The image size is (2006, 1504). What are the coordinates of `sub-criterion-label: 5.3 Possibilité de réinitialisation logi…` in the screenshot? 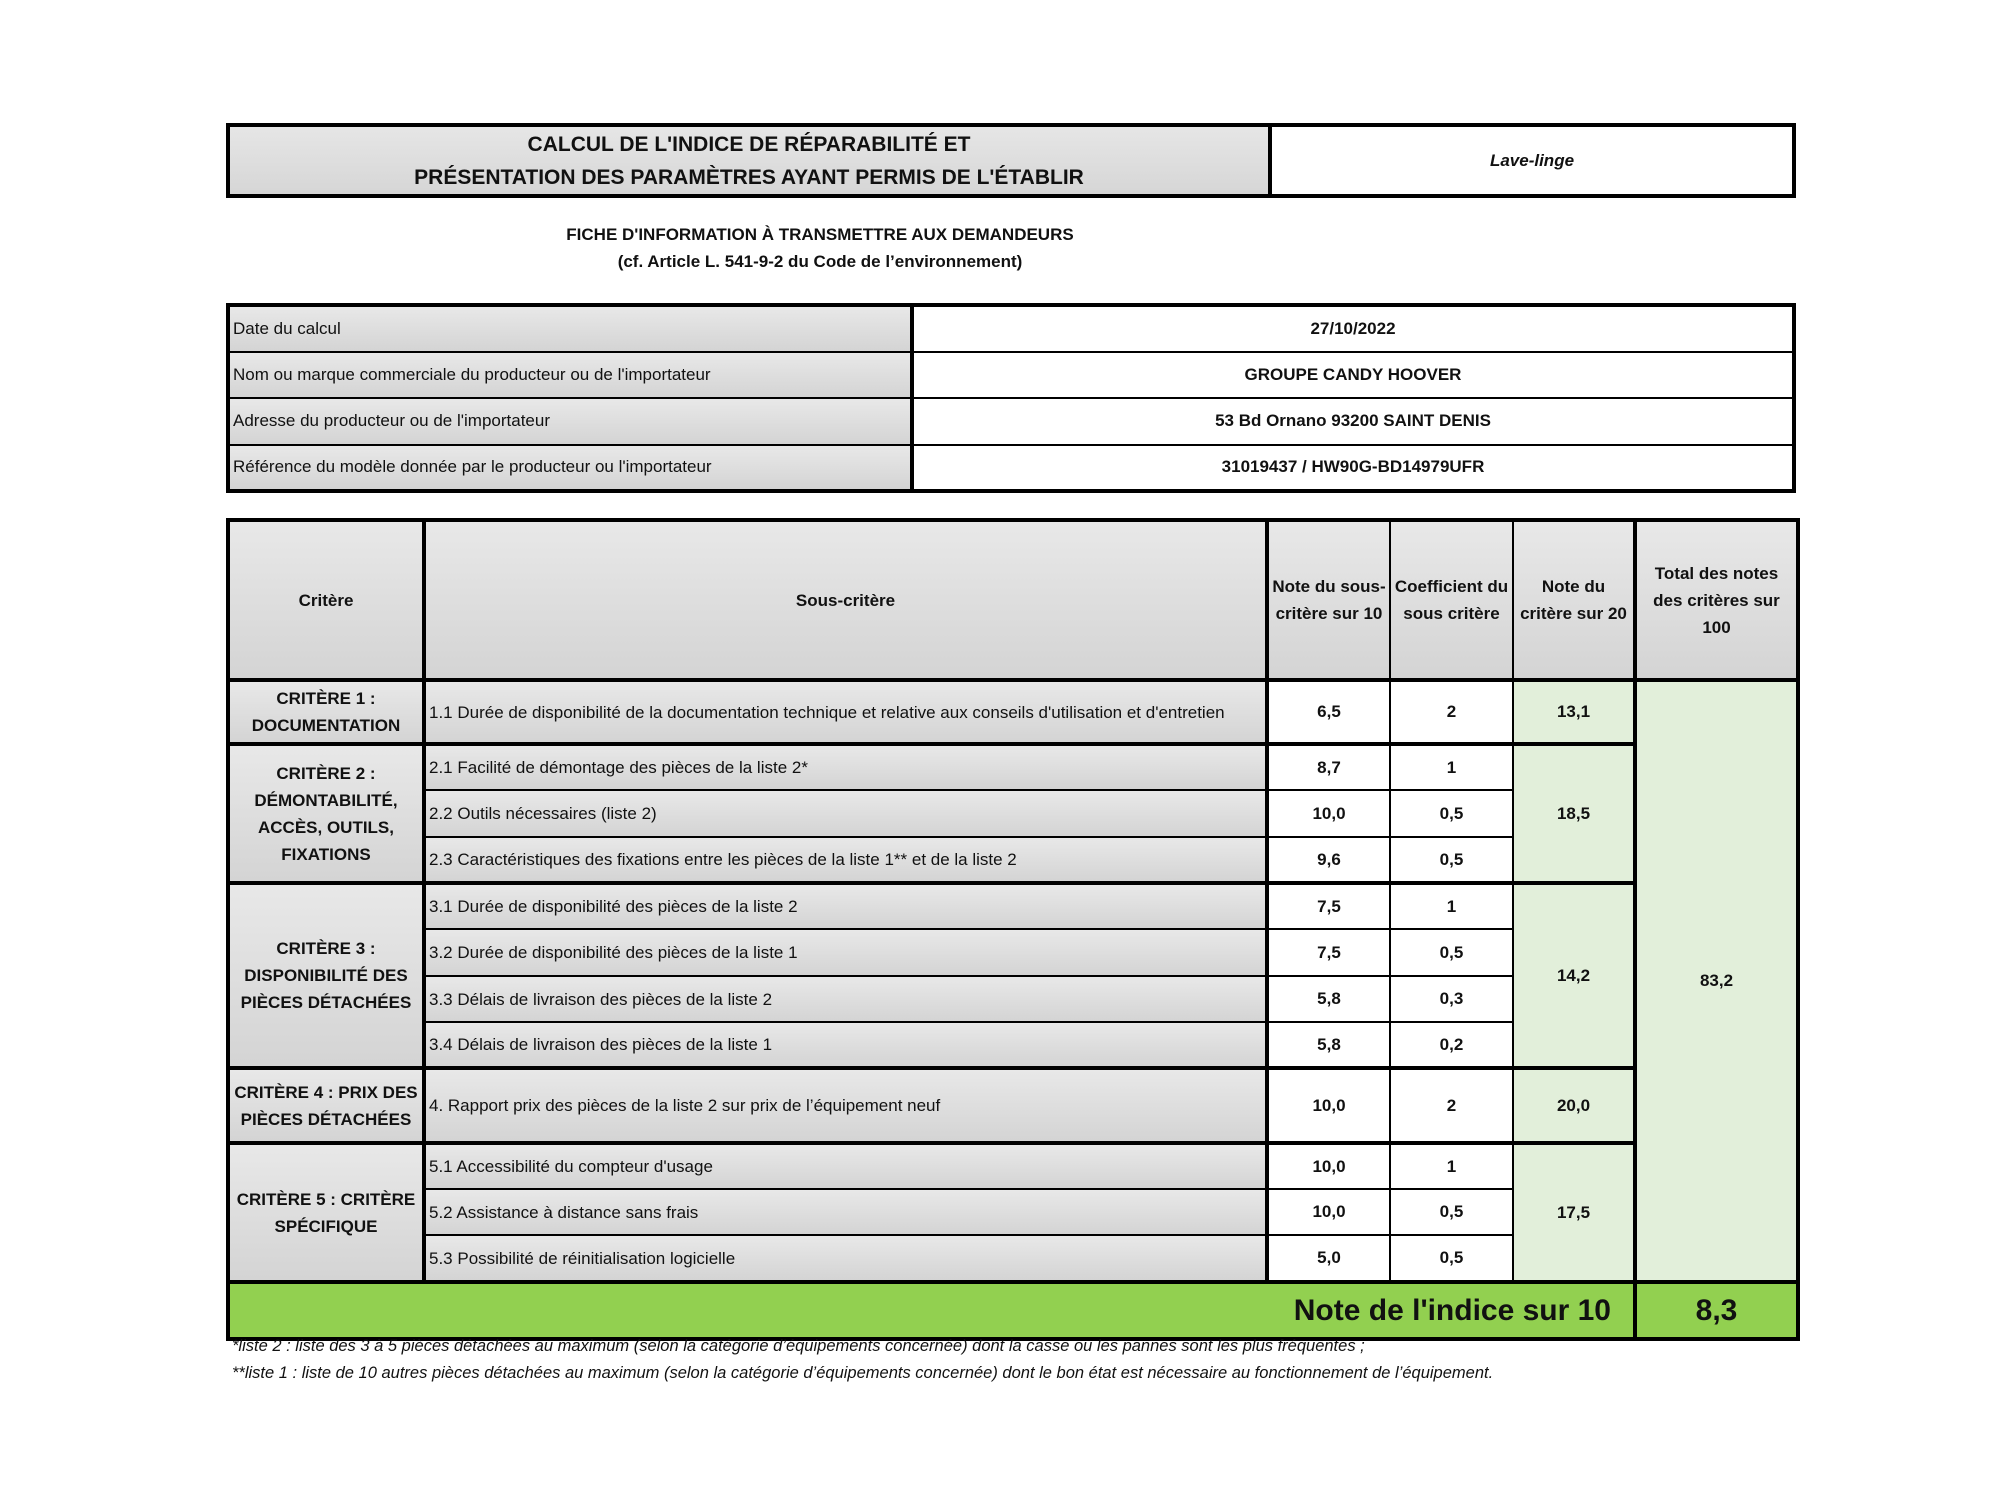 It's located at (845, 1258).